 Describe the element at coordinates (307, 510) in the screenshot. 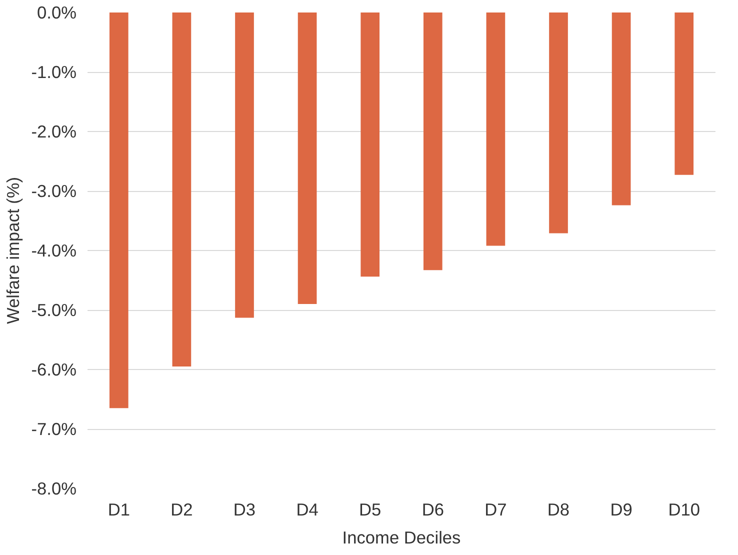

I see `x-tick-label: D4` at that location.